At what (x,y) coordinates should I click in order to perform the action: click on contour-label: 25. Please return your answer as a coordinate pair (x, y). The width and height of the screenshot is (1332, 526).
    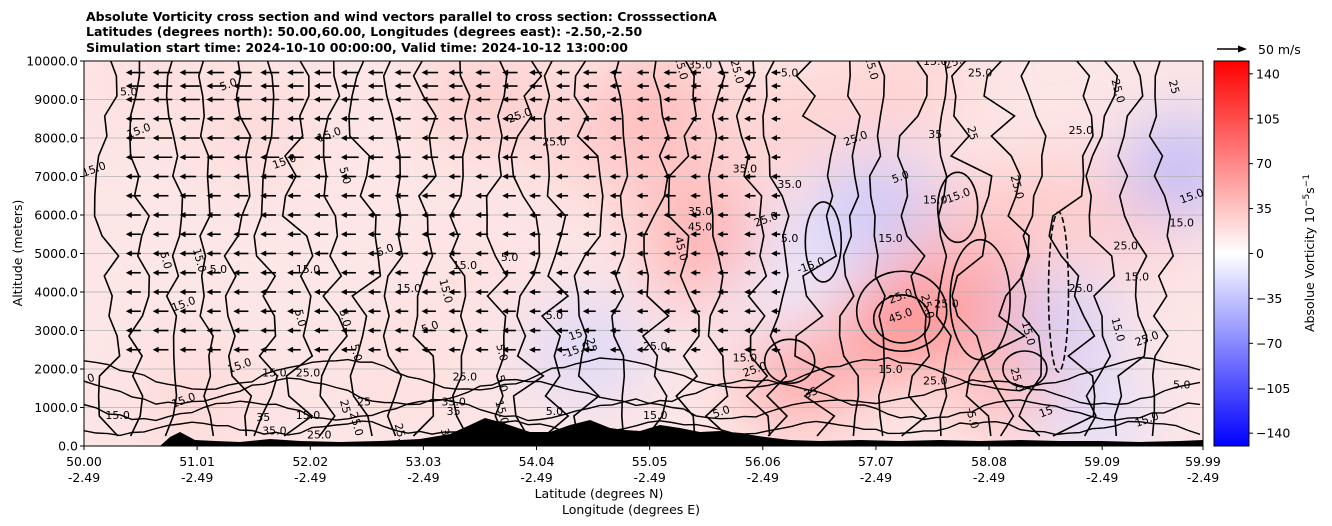
    Looking at the image, I should click on (972, 133).